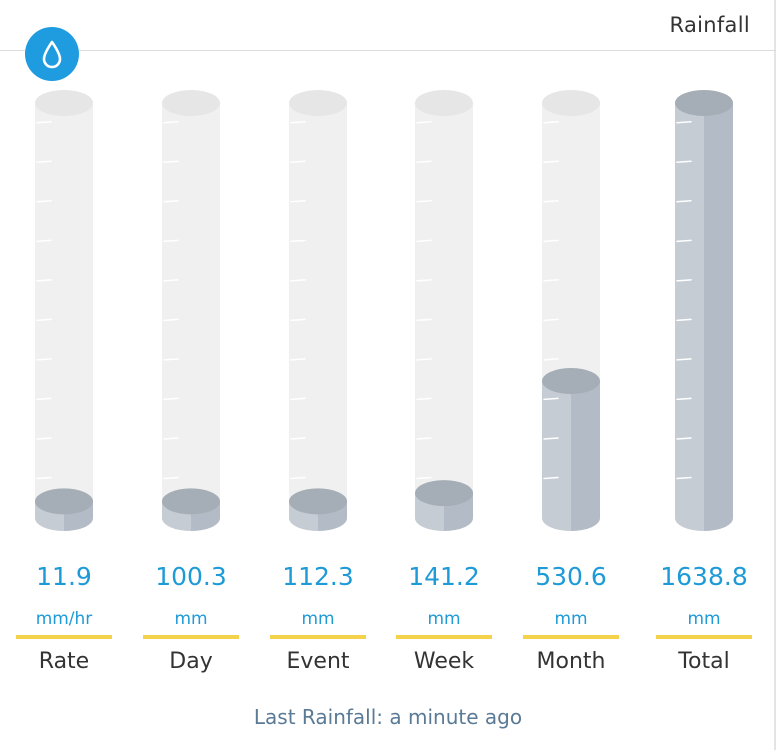 The width and height of the screenshot is (776, 750). Describe the element at coordinates (318, 637) in the screenshot. I see `gauge-underline-event` at that location.